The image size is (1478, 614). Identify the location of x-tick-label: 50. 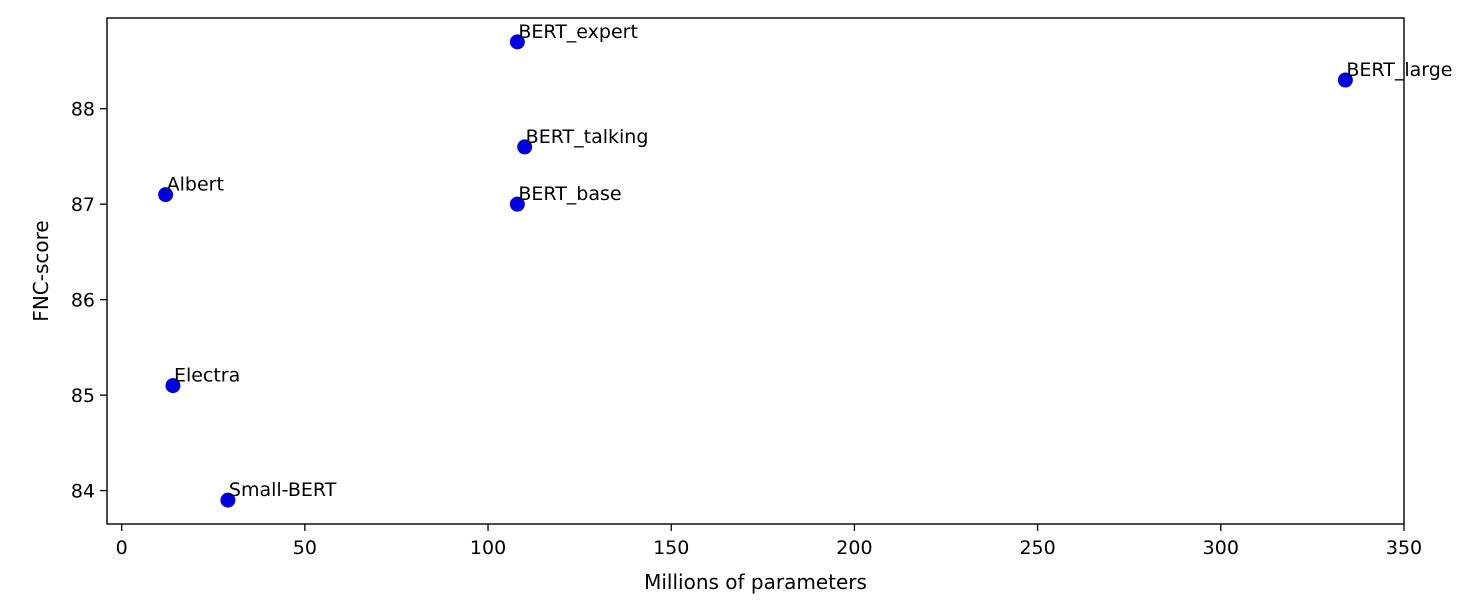
(305, 548).